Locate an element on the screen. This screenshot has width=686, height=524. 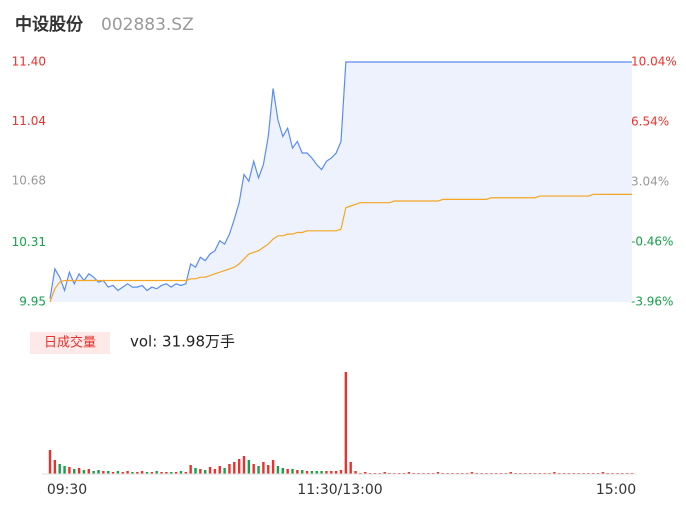
y-tick-label: 11.40 is located at coordinates (29, 62).